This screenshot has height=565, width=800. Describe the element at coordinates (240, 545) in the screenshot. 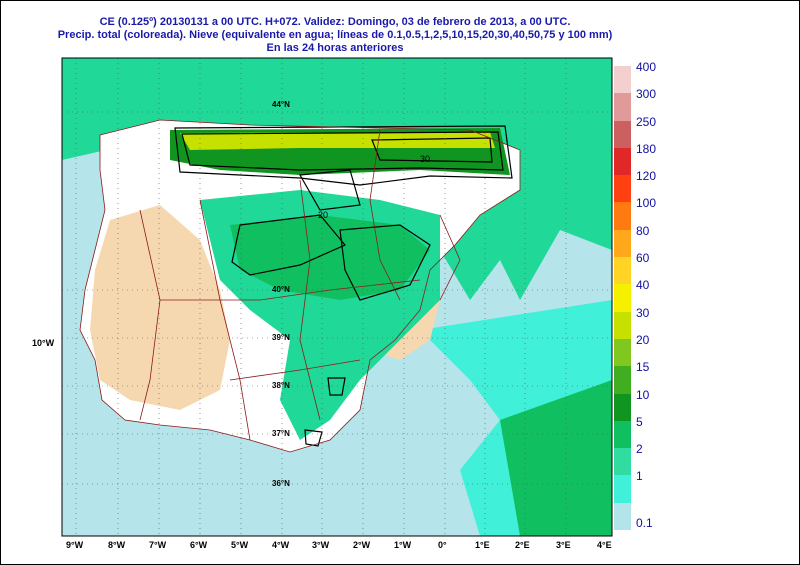

I see `lon-label: 5°W` at that location.